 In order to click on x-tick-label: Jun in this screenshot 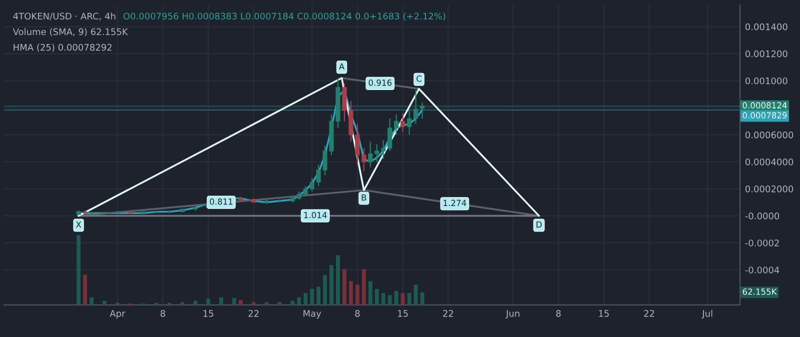, I will do `click(513, 314)`.